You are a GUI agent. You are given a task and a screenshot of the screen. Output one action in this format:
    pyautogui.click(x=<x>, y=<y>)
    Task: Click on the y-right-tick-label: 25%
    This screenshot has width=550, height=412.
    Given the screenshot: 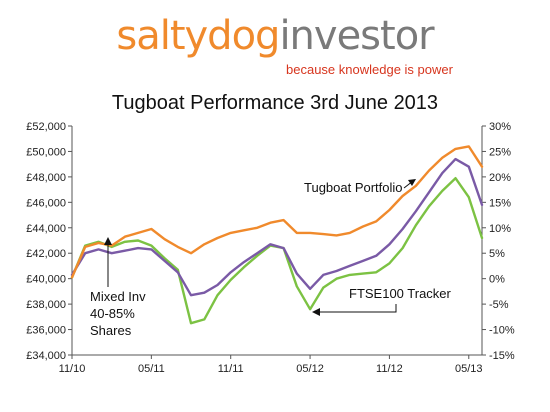 What is the action you would take?
    pyautogui.click(x=500, y=152)
    